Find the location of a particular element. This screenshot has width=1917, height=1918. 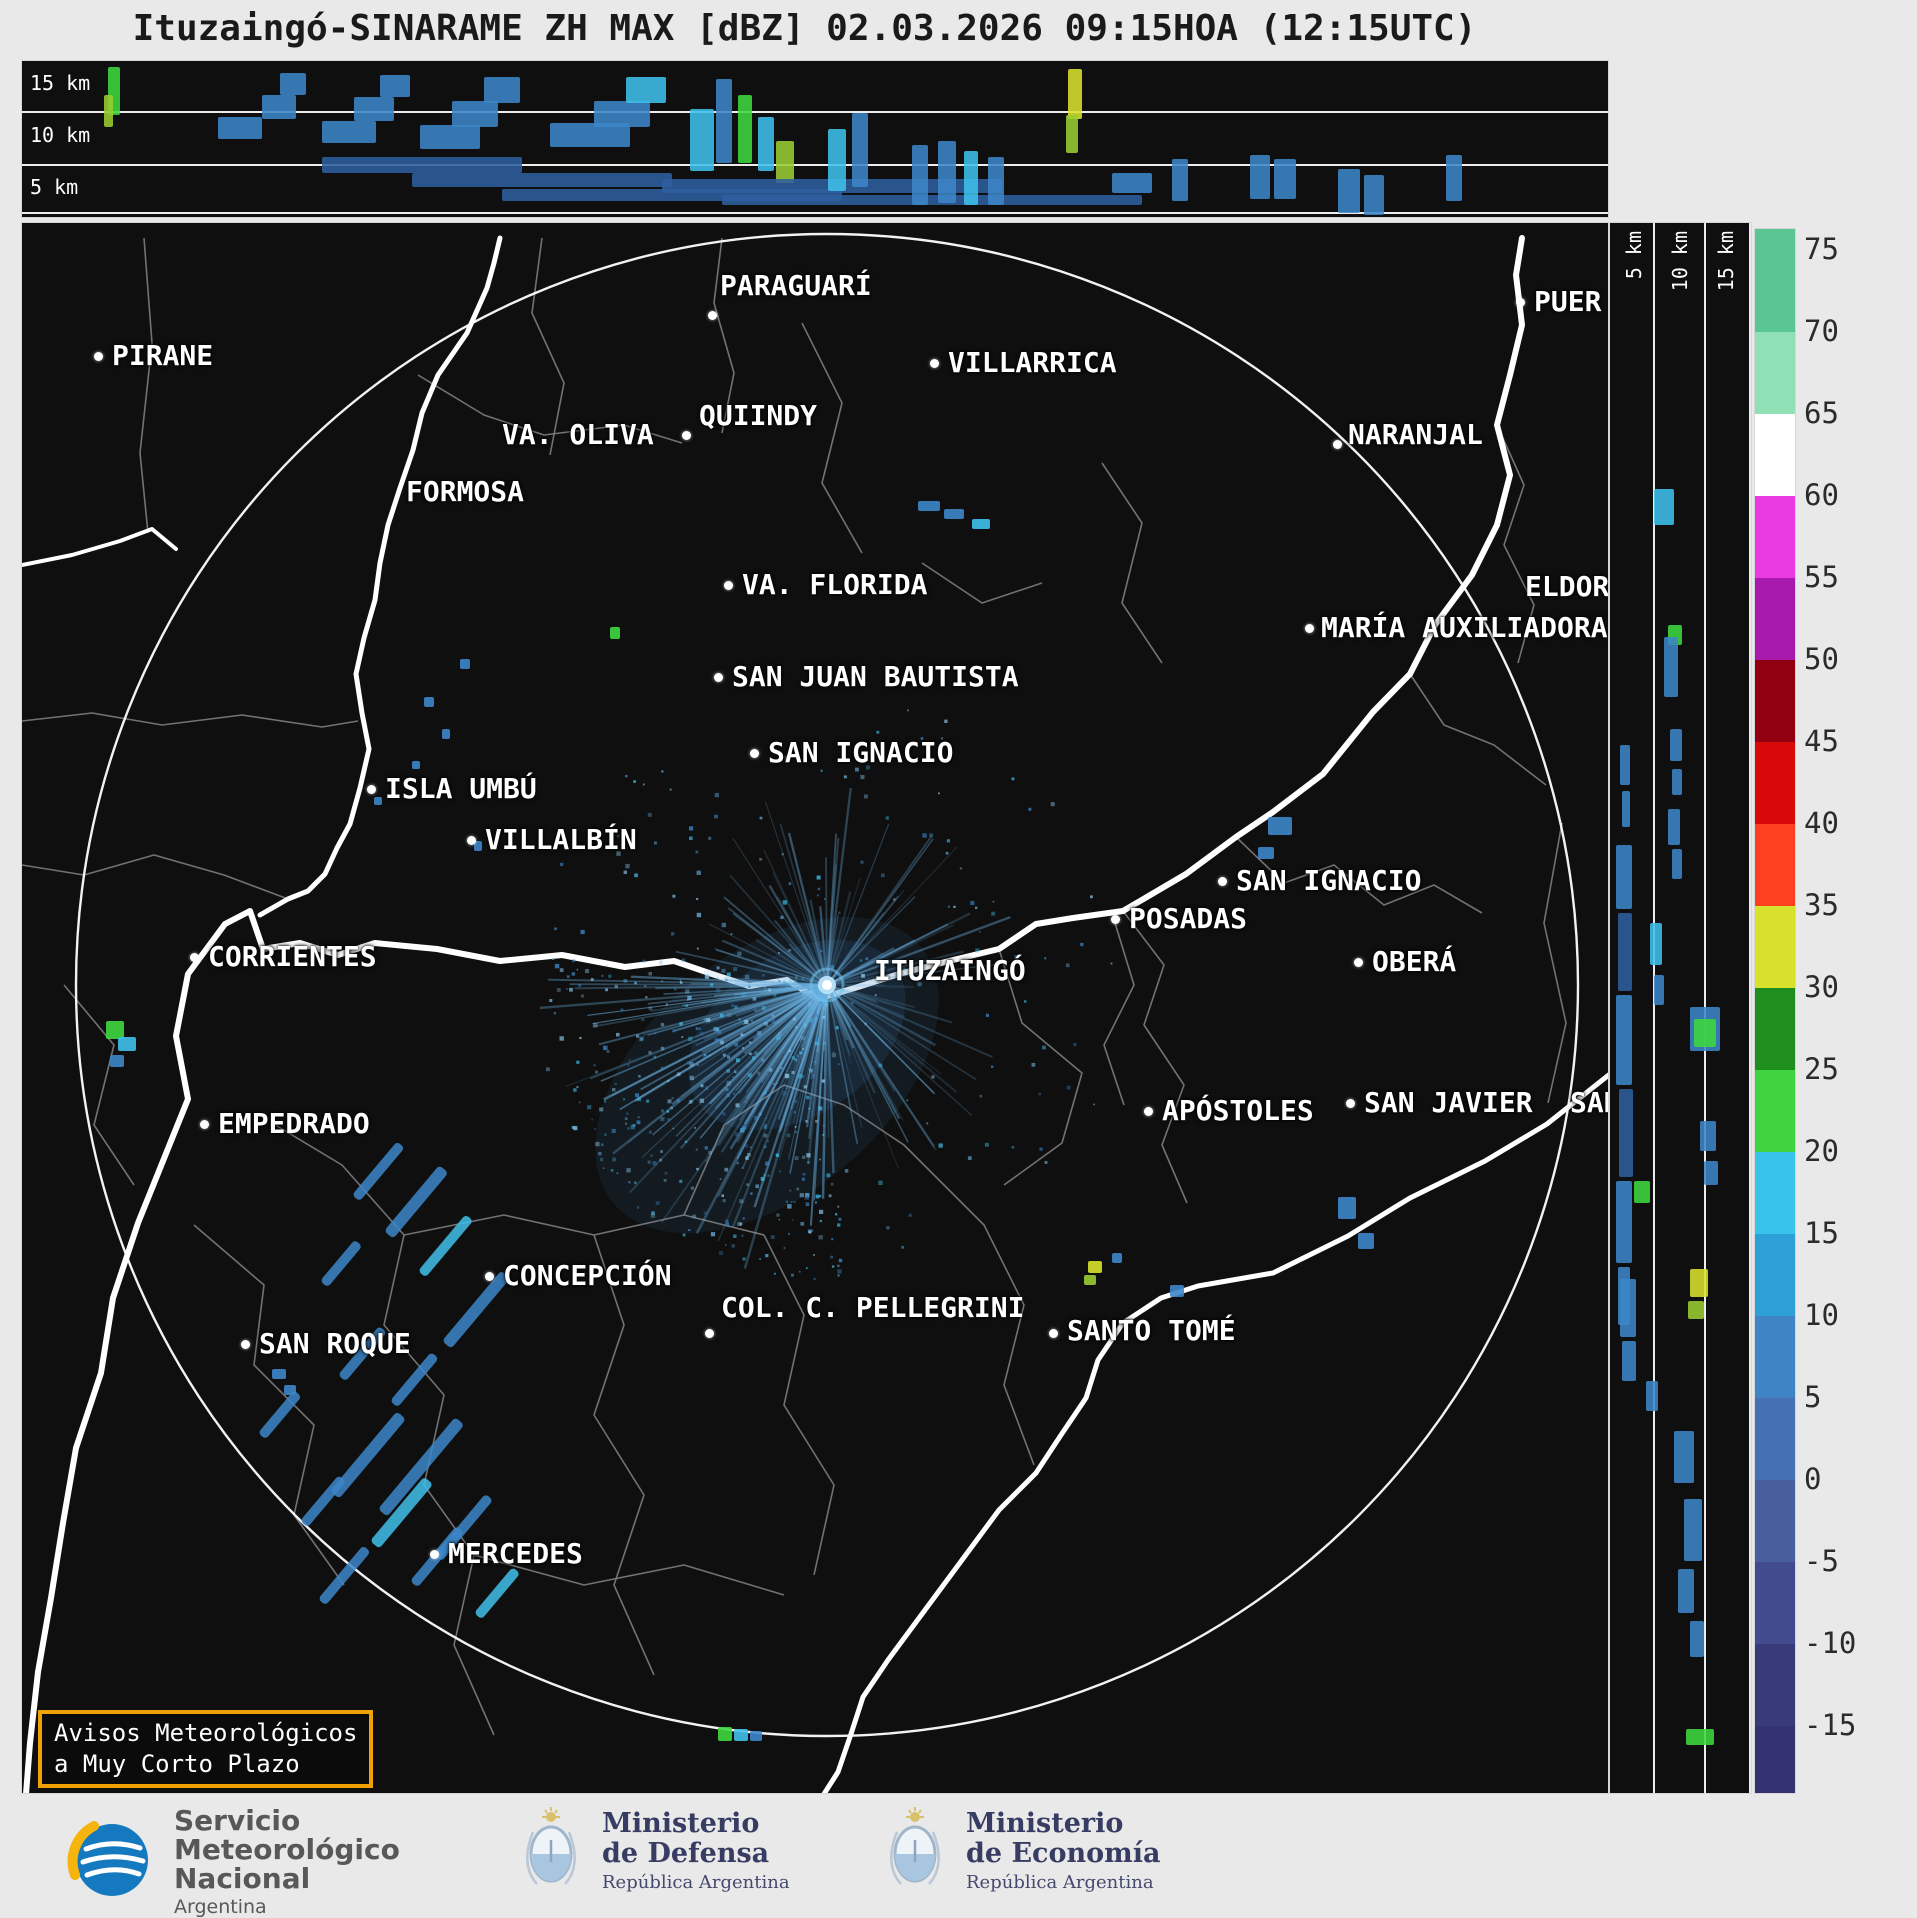

city-label: FORMOSA is located at coordinates (465, 491).